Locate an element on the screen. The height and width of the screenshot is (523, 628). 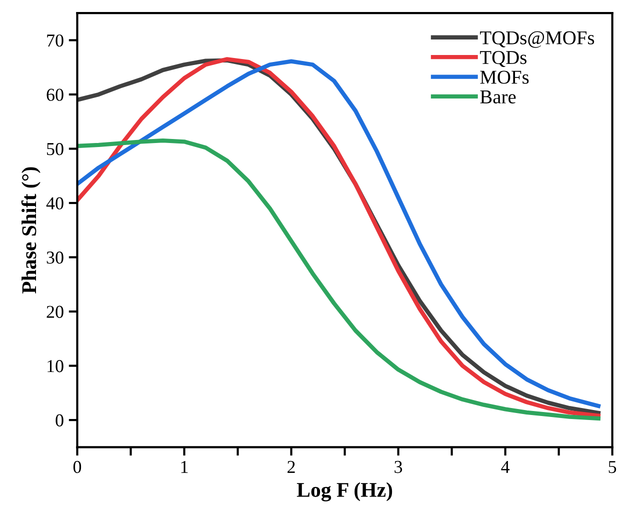
y-tick-label: 70 is located at coordinates (55, 40).